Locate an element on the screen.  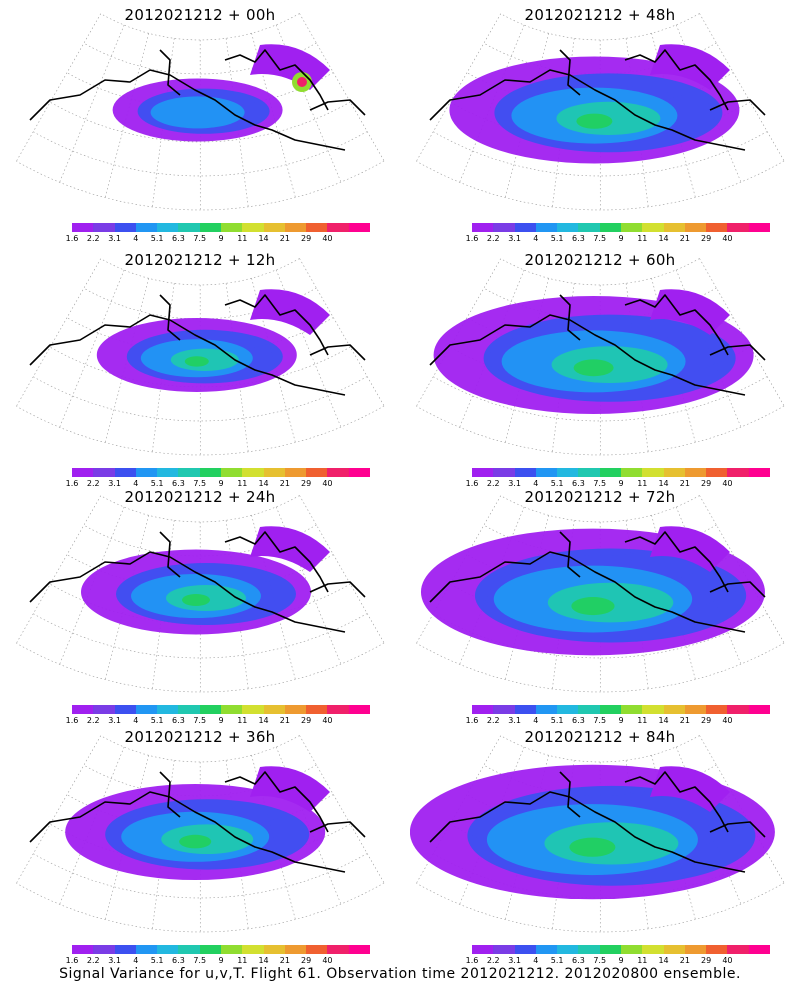
panel-title: 2012021212 + 12h is located at coordinates (200, 260).